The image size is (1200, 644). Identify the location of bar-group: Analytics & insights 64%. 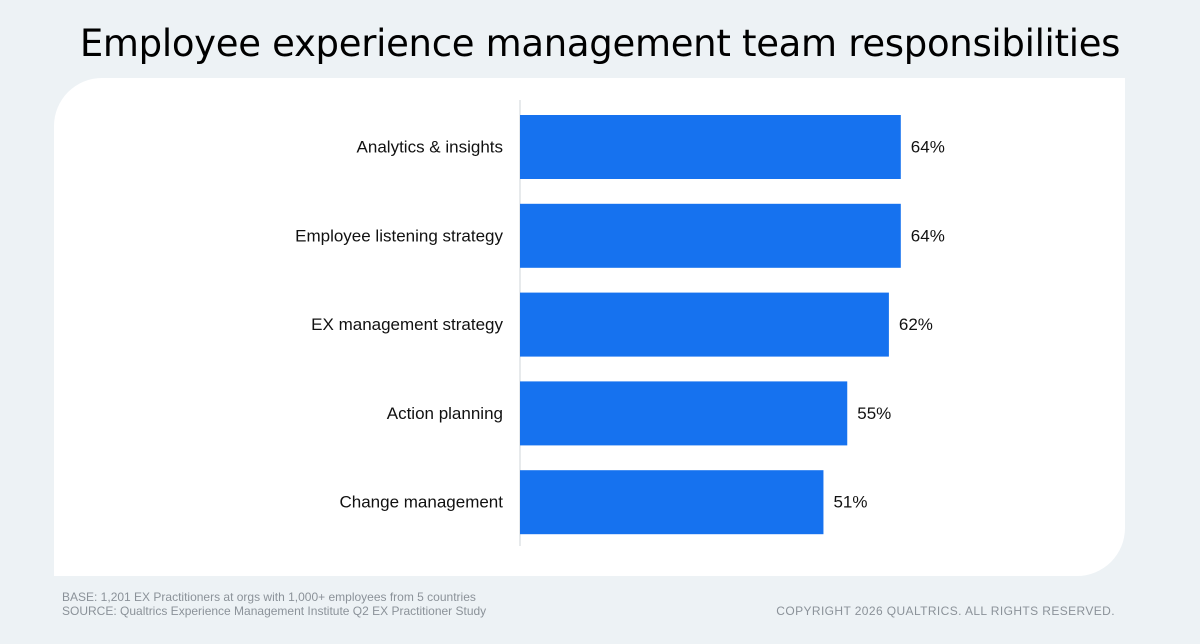
(651, 147).